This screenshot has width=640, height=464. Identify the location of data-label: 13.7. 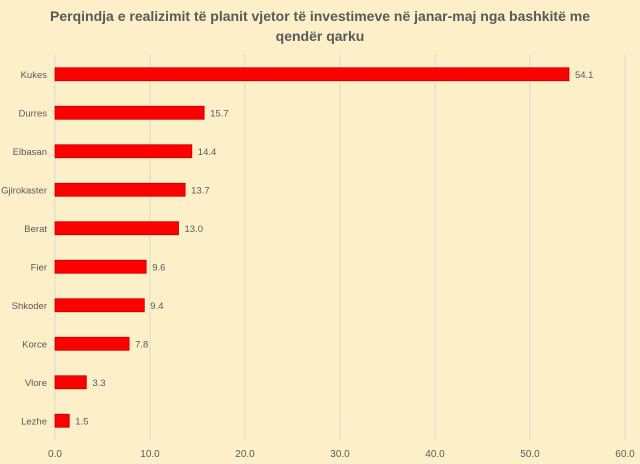
(200, 190).